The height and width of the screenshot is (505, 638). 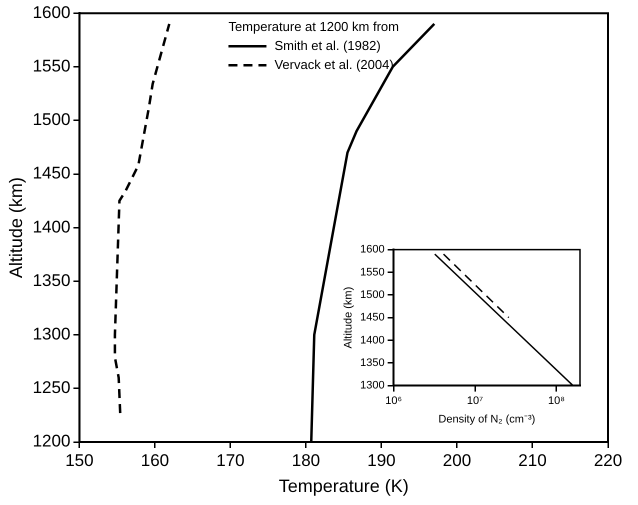 I want to click on line-series, so click(x=142, y=218).